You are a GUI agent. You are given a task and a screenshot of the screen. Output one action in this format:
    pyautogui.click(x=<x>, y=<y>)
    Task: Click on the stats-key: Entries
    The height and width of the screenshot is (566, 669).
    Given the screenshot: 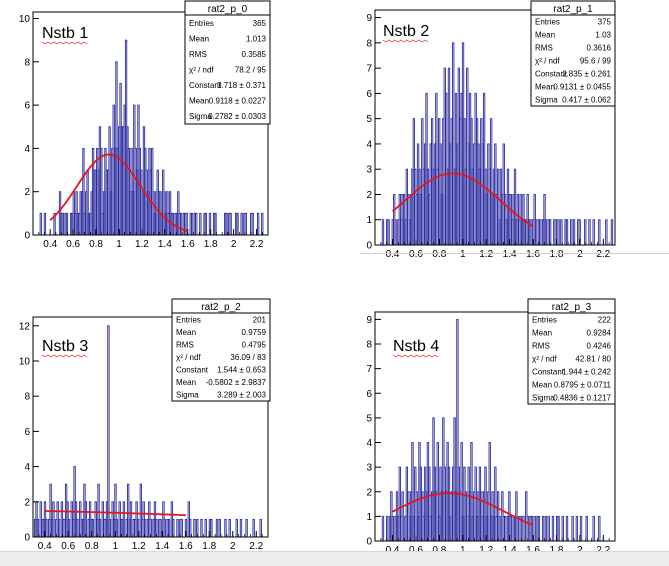 What is the action you would take?
    pyautogui.click(x=201, y=23)
    